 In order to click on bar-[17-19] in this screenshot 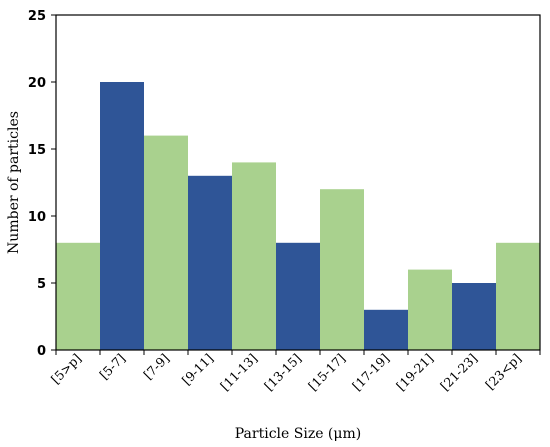, I will do `click(386, 329)`.